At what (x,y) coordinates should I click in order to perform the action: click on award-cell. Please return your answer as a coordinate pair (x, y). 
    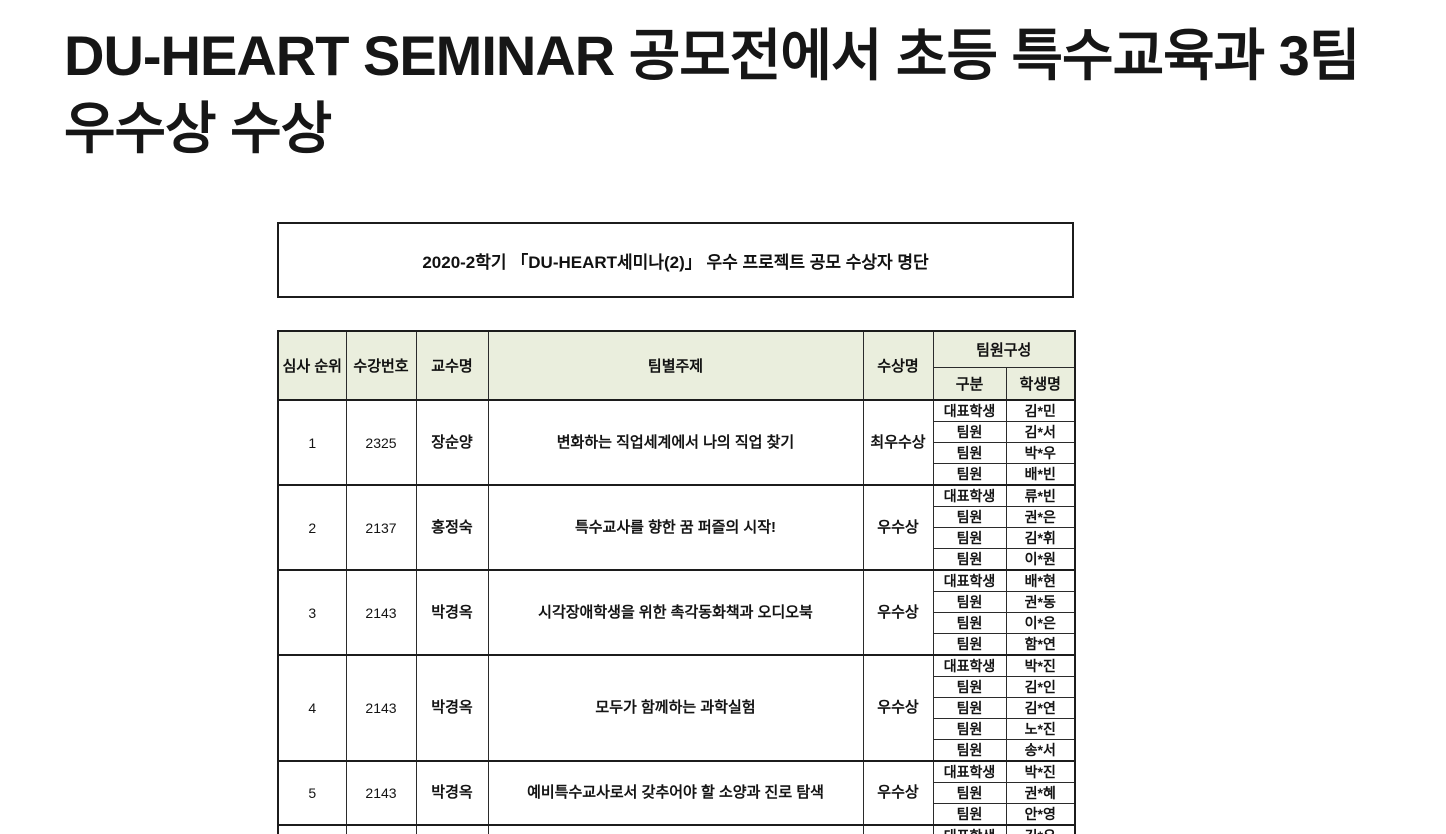
    Looking at the image, I should click on (898, 829).